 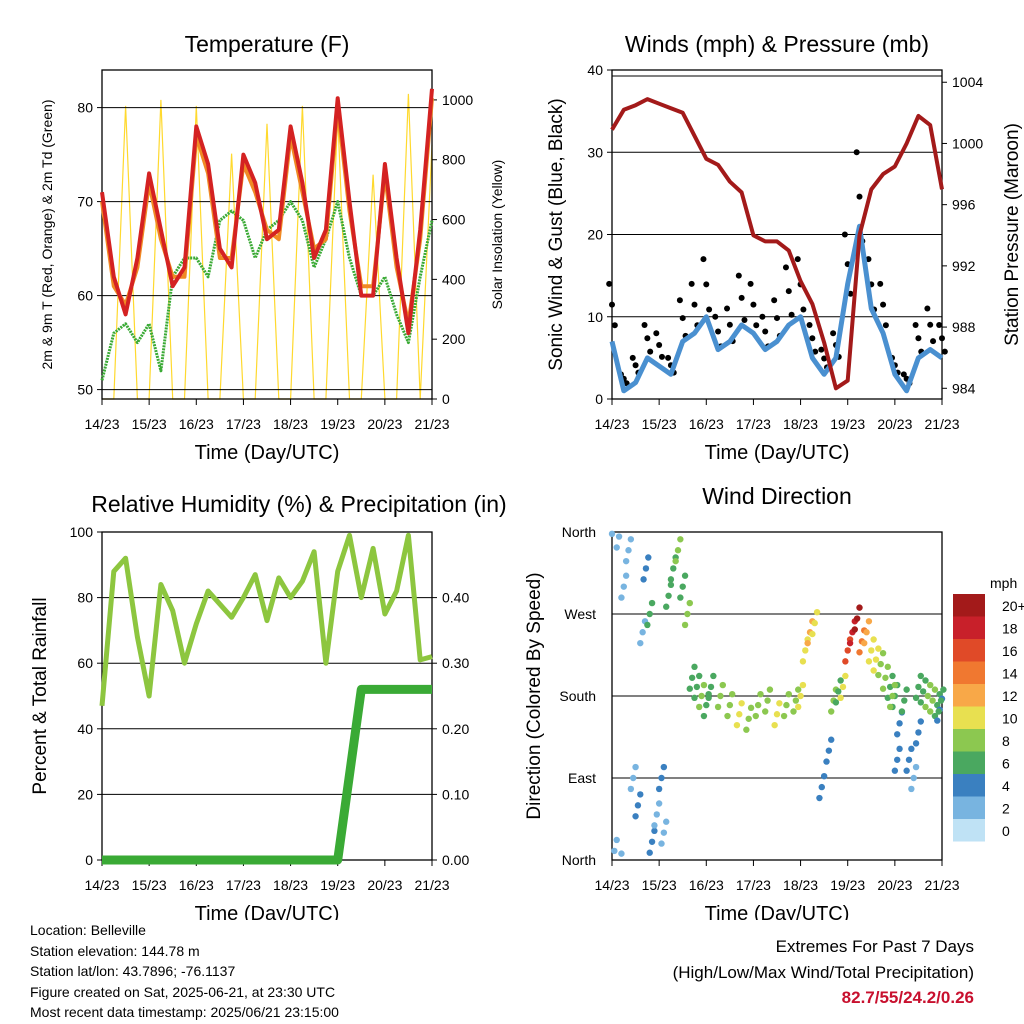 What do you see at coordinates (454, 220) in the screenshot?
I see `temperature-y2tick-label: 600` at bounding box center [454, 220].